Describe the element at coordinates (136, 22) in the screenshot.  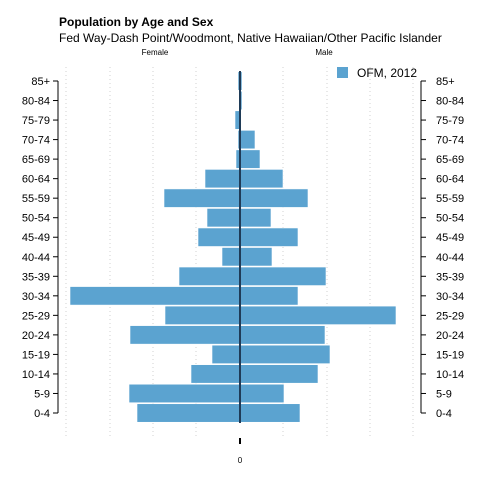
I see `chart-title: Population by Age and Sex` at that location.